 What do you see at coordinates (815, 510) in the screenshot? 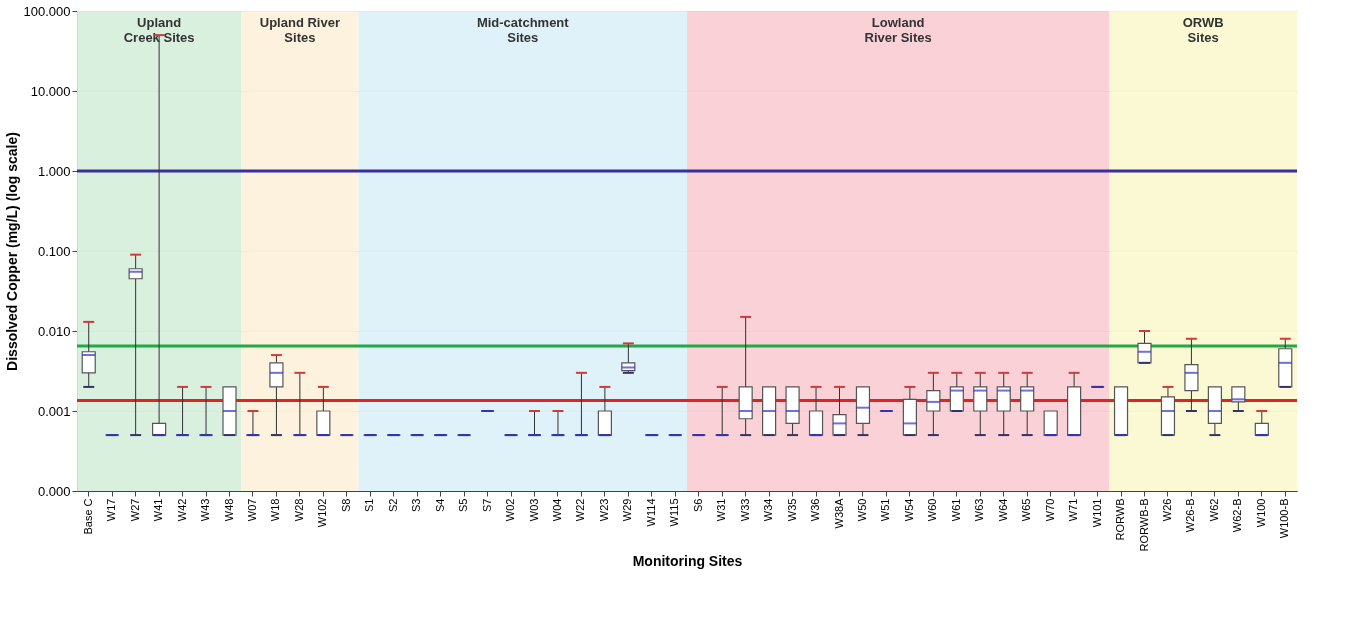
I see `x-tick-label: W36` at bounding box center [815, 510].